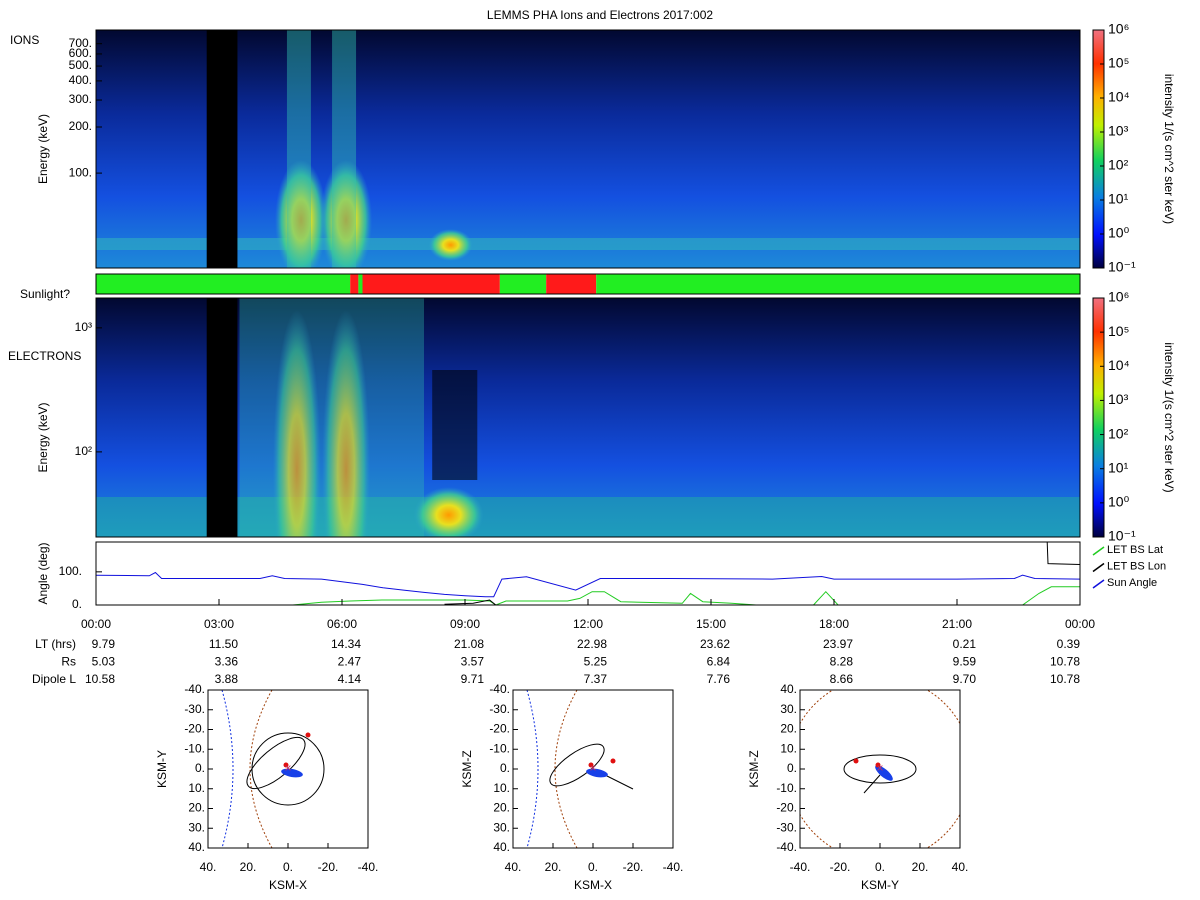 This screenshot has height=900, width=1200. I want to click on y-tick-label: 300., so click(80, 99).